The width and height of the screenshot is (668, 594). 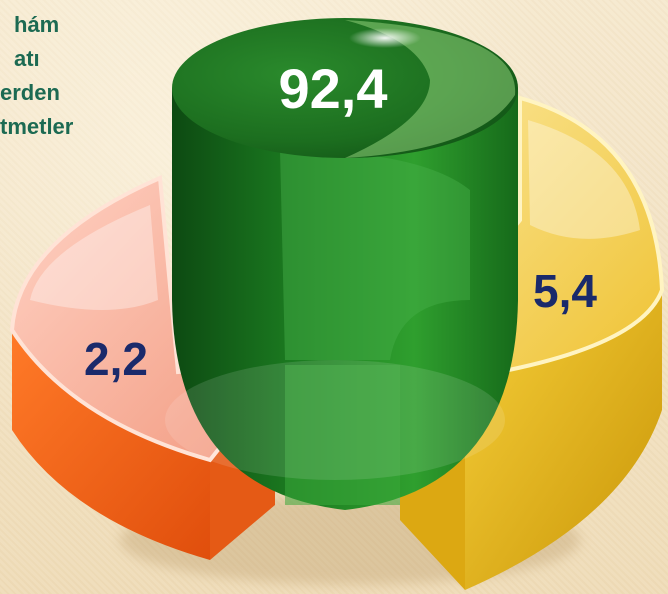 What do you see at coordinates (116, 359) in the screenshot?
I see `data-label-2-2: 2,2` at bounding box center [116, 359].